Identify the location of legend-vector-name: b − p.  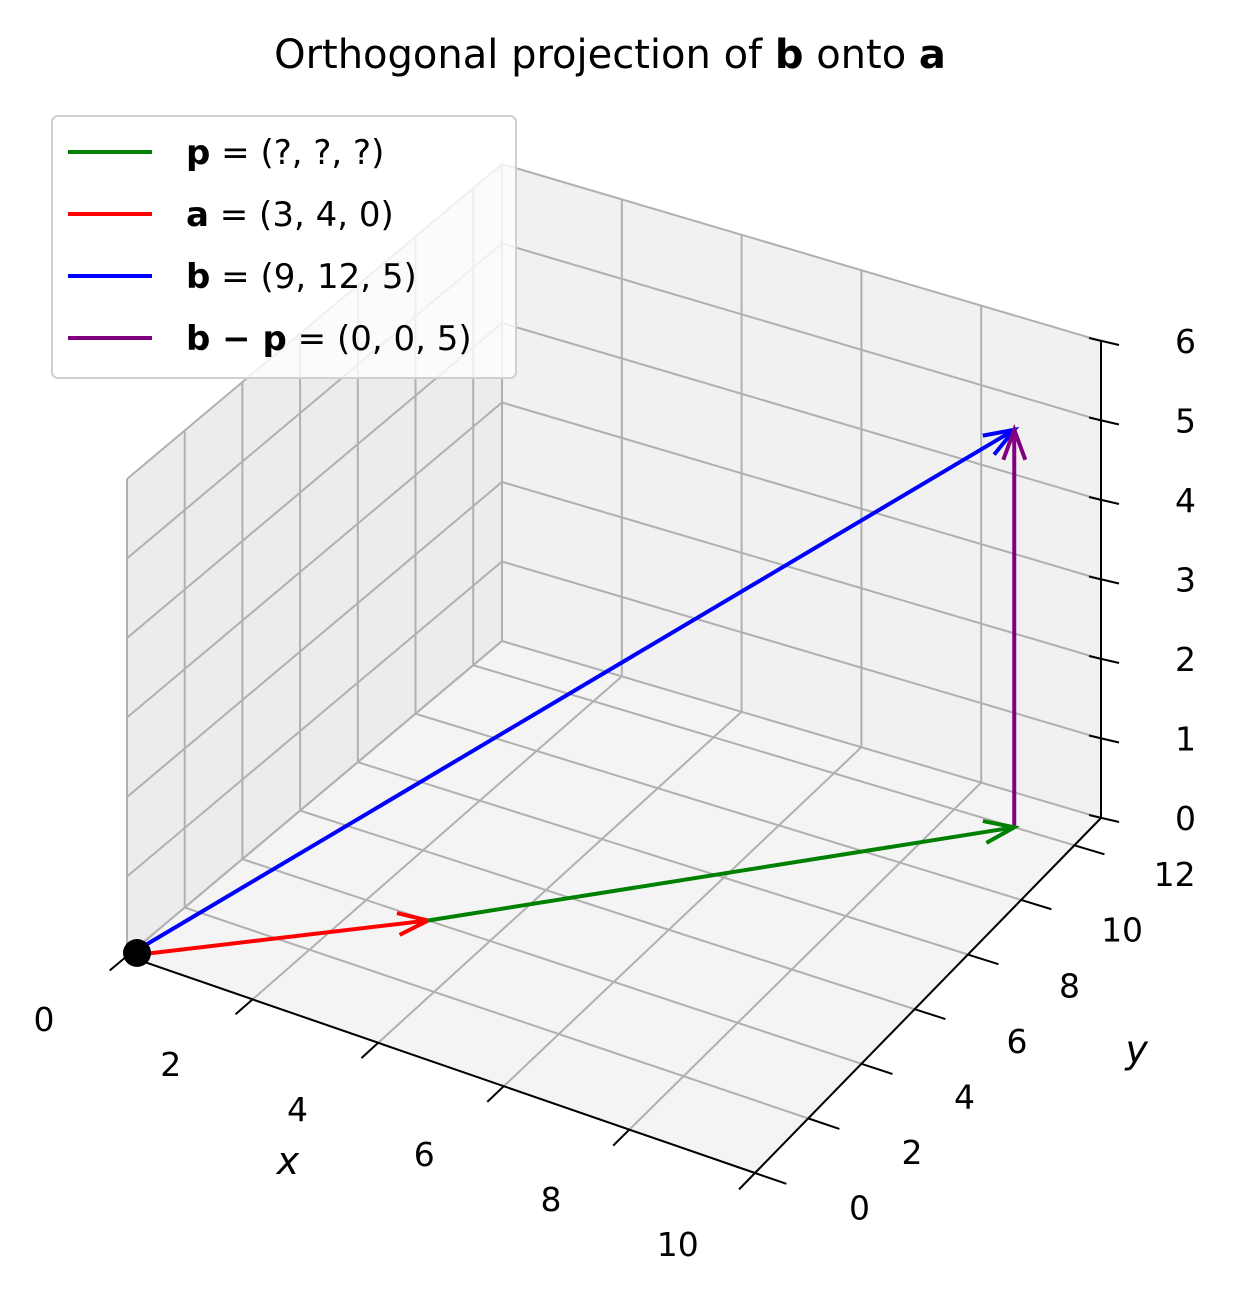
(236, 339).